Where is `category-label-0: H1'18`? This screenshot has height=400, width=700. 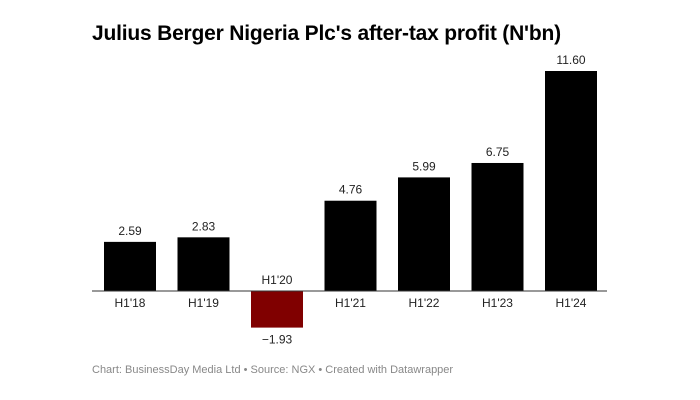 category-label-0: H1'18 is located at coordinates (130, 303).